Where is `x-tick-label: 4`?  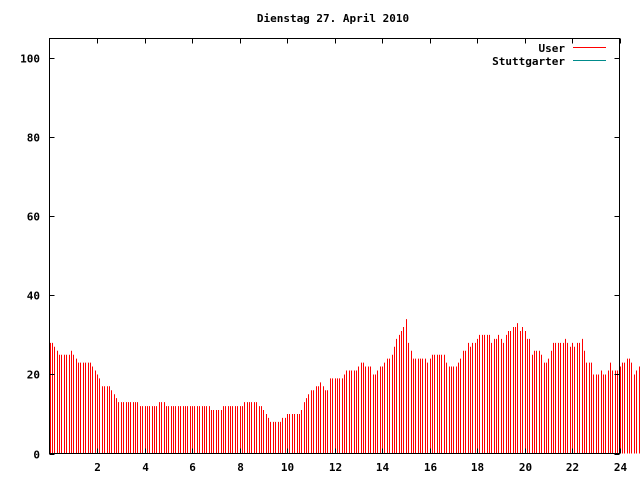 x-tick-label: 4 is located at coordinates (145, 467).